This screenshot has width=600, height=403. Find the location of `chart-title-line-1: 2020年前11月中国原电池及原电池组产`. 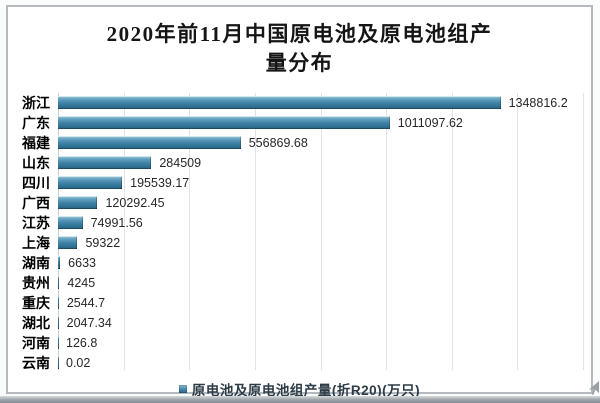

chart-title-line-1: 2020年前11月中国原电池及原电池组产 is located at coordinates (299, 34).